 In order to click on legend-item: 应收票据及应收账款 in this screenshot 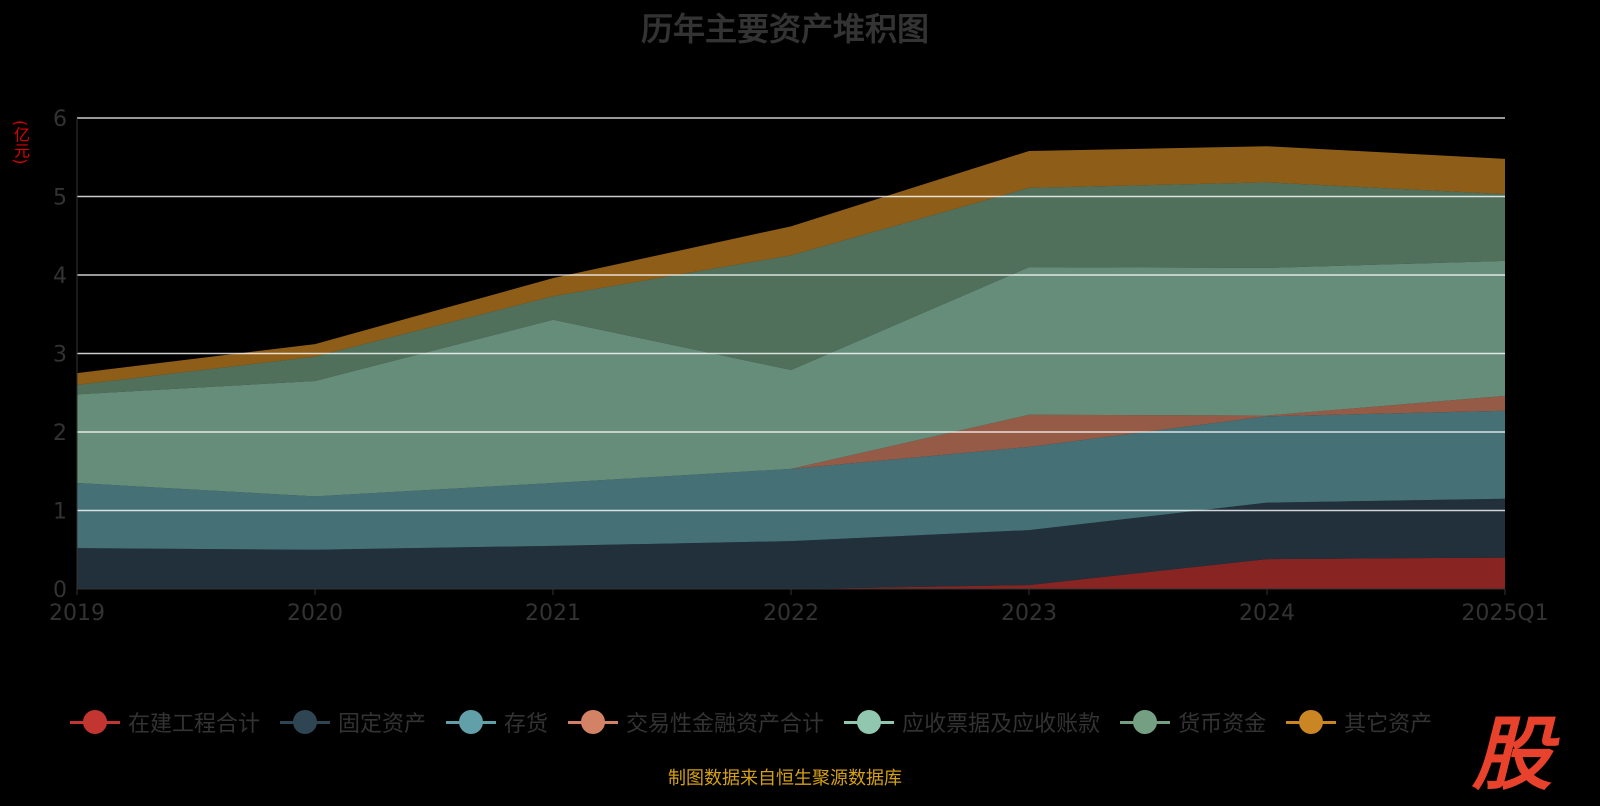, I will do `click(972, 722)`.